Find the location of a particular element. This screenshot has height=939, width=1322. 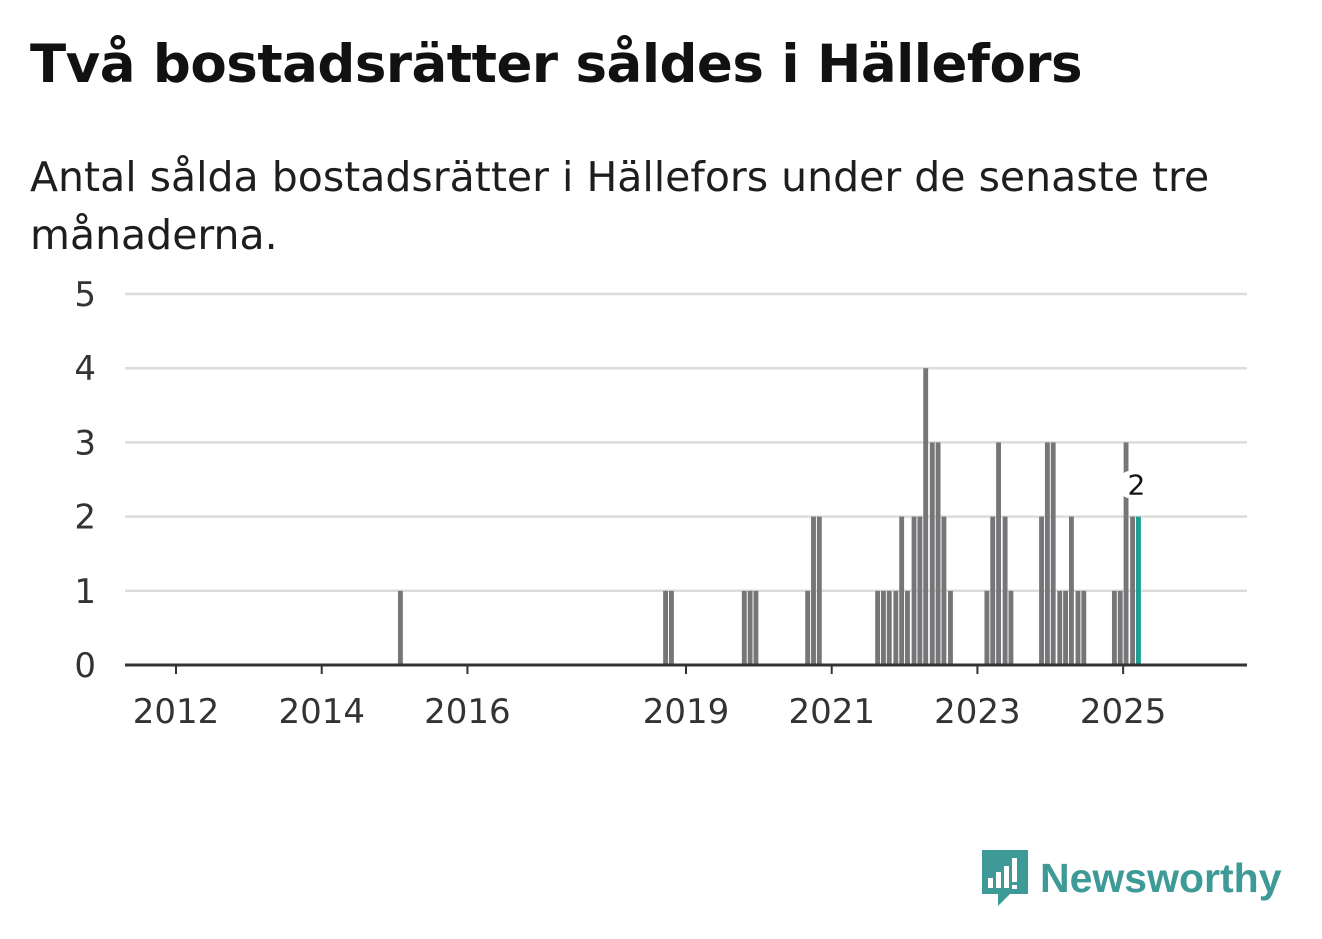

value-labels: 2 is located at coordinates (1131, 485).